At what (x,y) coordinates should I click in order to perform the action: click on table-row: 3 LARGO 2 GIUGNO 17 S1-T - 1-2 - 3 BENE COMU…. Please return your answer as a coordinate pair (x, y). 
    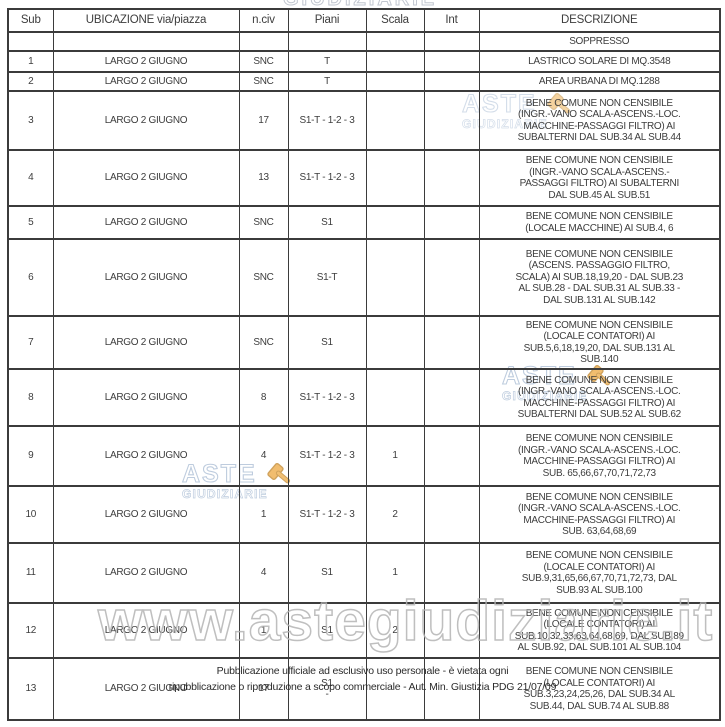
    Looking at the image, I should click on (364, 120).